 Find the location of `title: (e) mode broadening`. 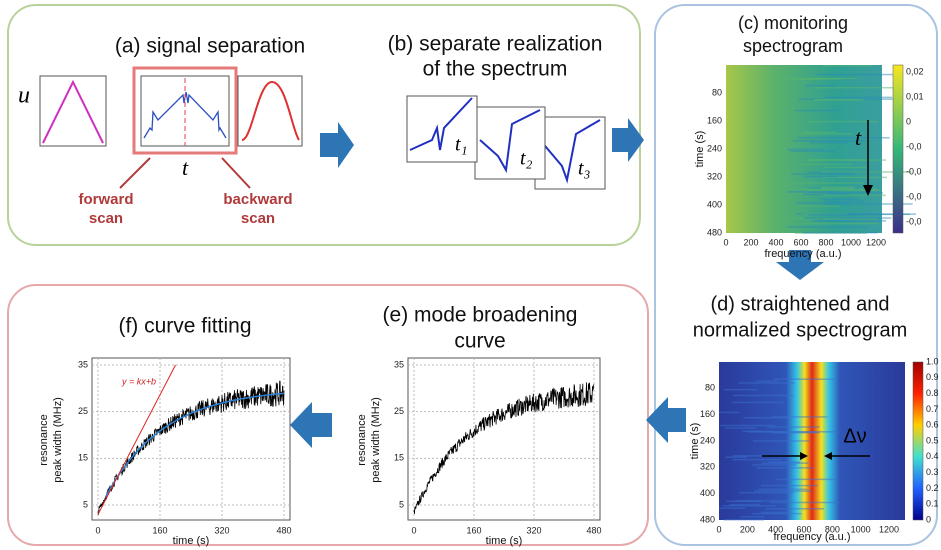

title: (e) mode broadening is located at coordinates (480, 315).